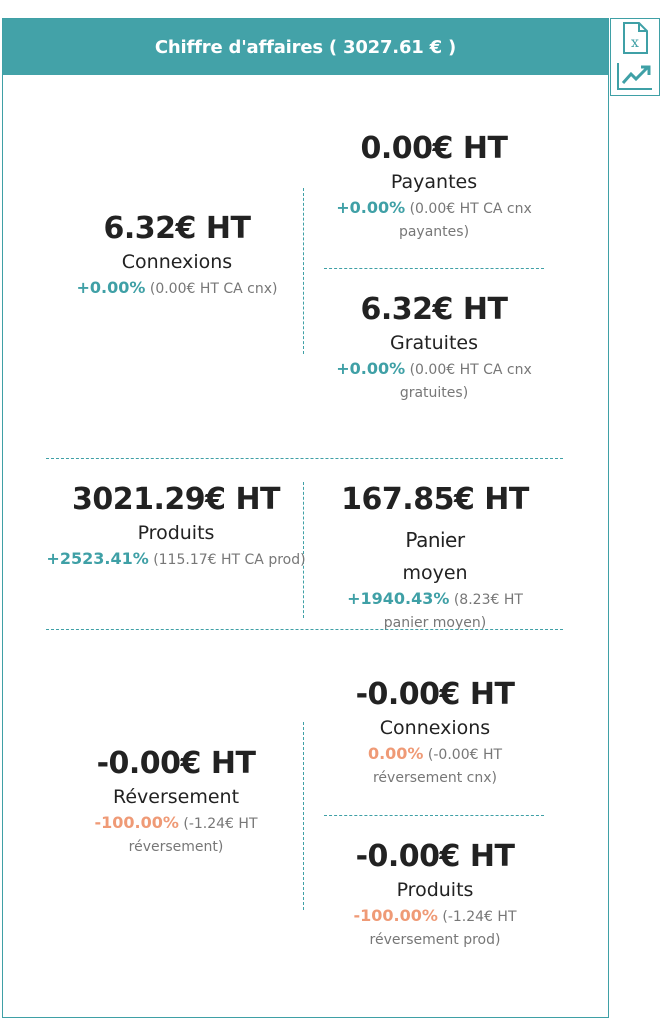  Describe the element at coordinates (435, 573) in the screenshot. I see `label: moyen` at that location.